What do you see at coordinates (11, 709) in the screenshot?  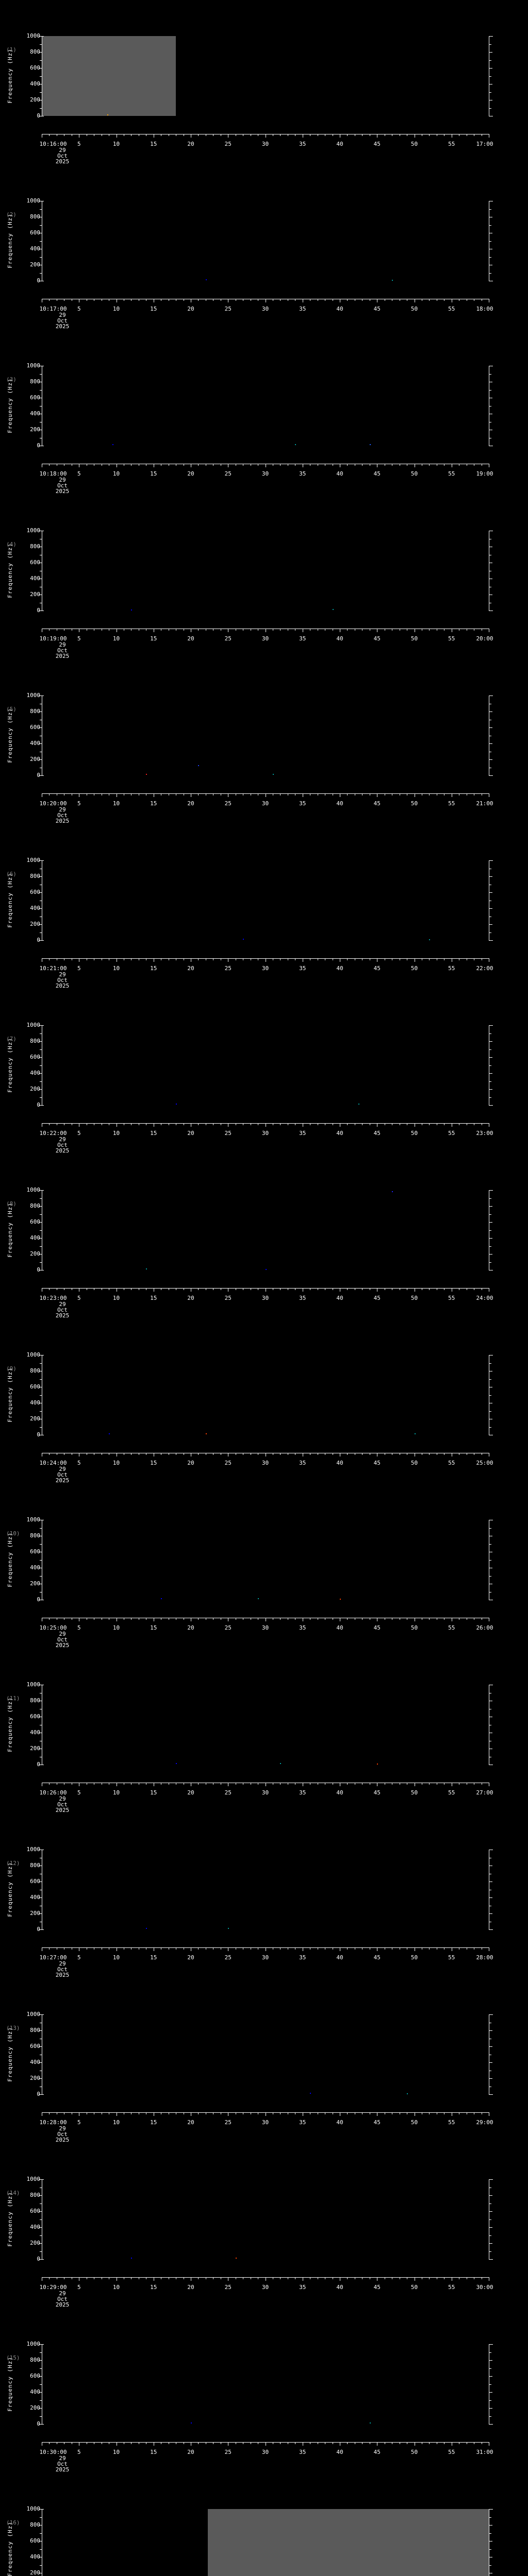 I see `panel-number: (5)` at bounding box center [11, 709].